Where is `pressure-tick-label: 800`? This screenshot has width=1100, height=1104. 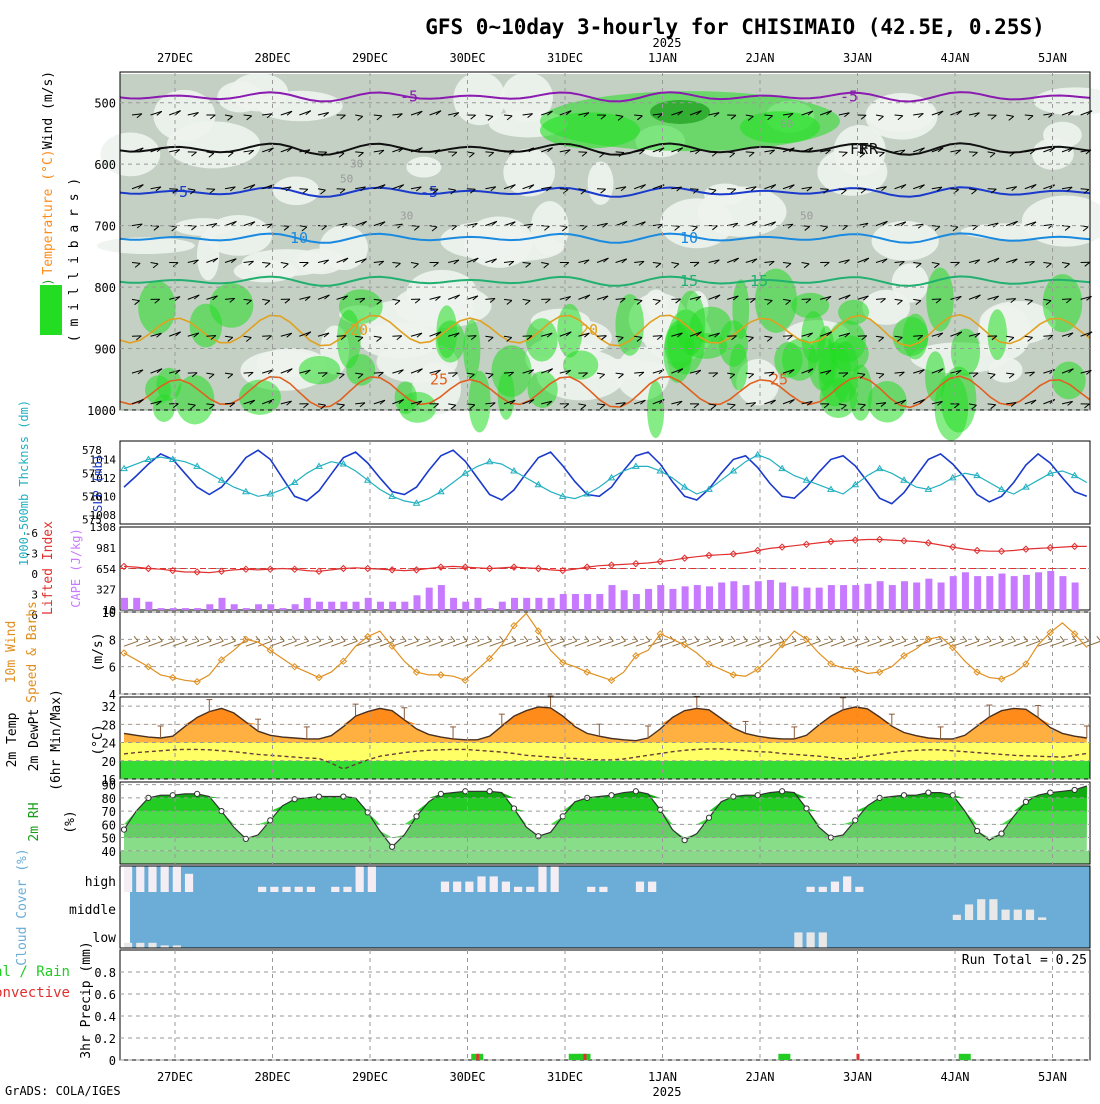
pressure-tick-label: 800 is located at coordinates (105, 288).